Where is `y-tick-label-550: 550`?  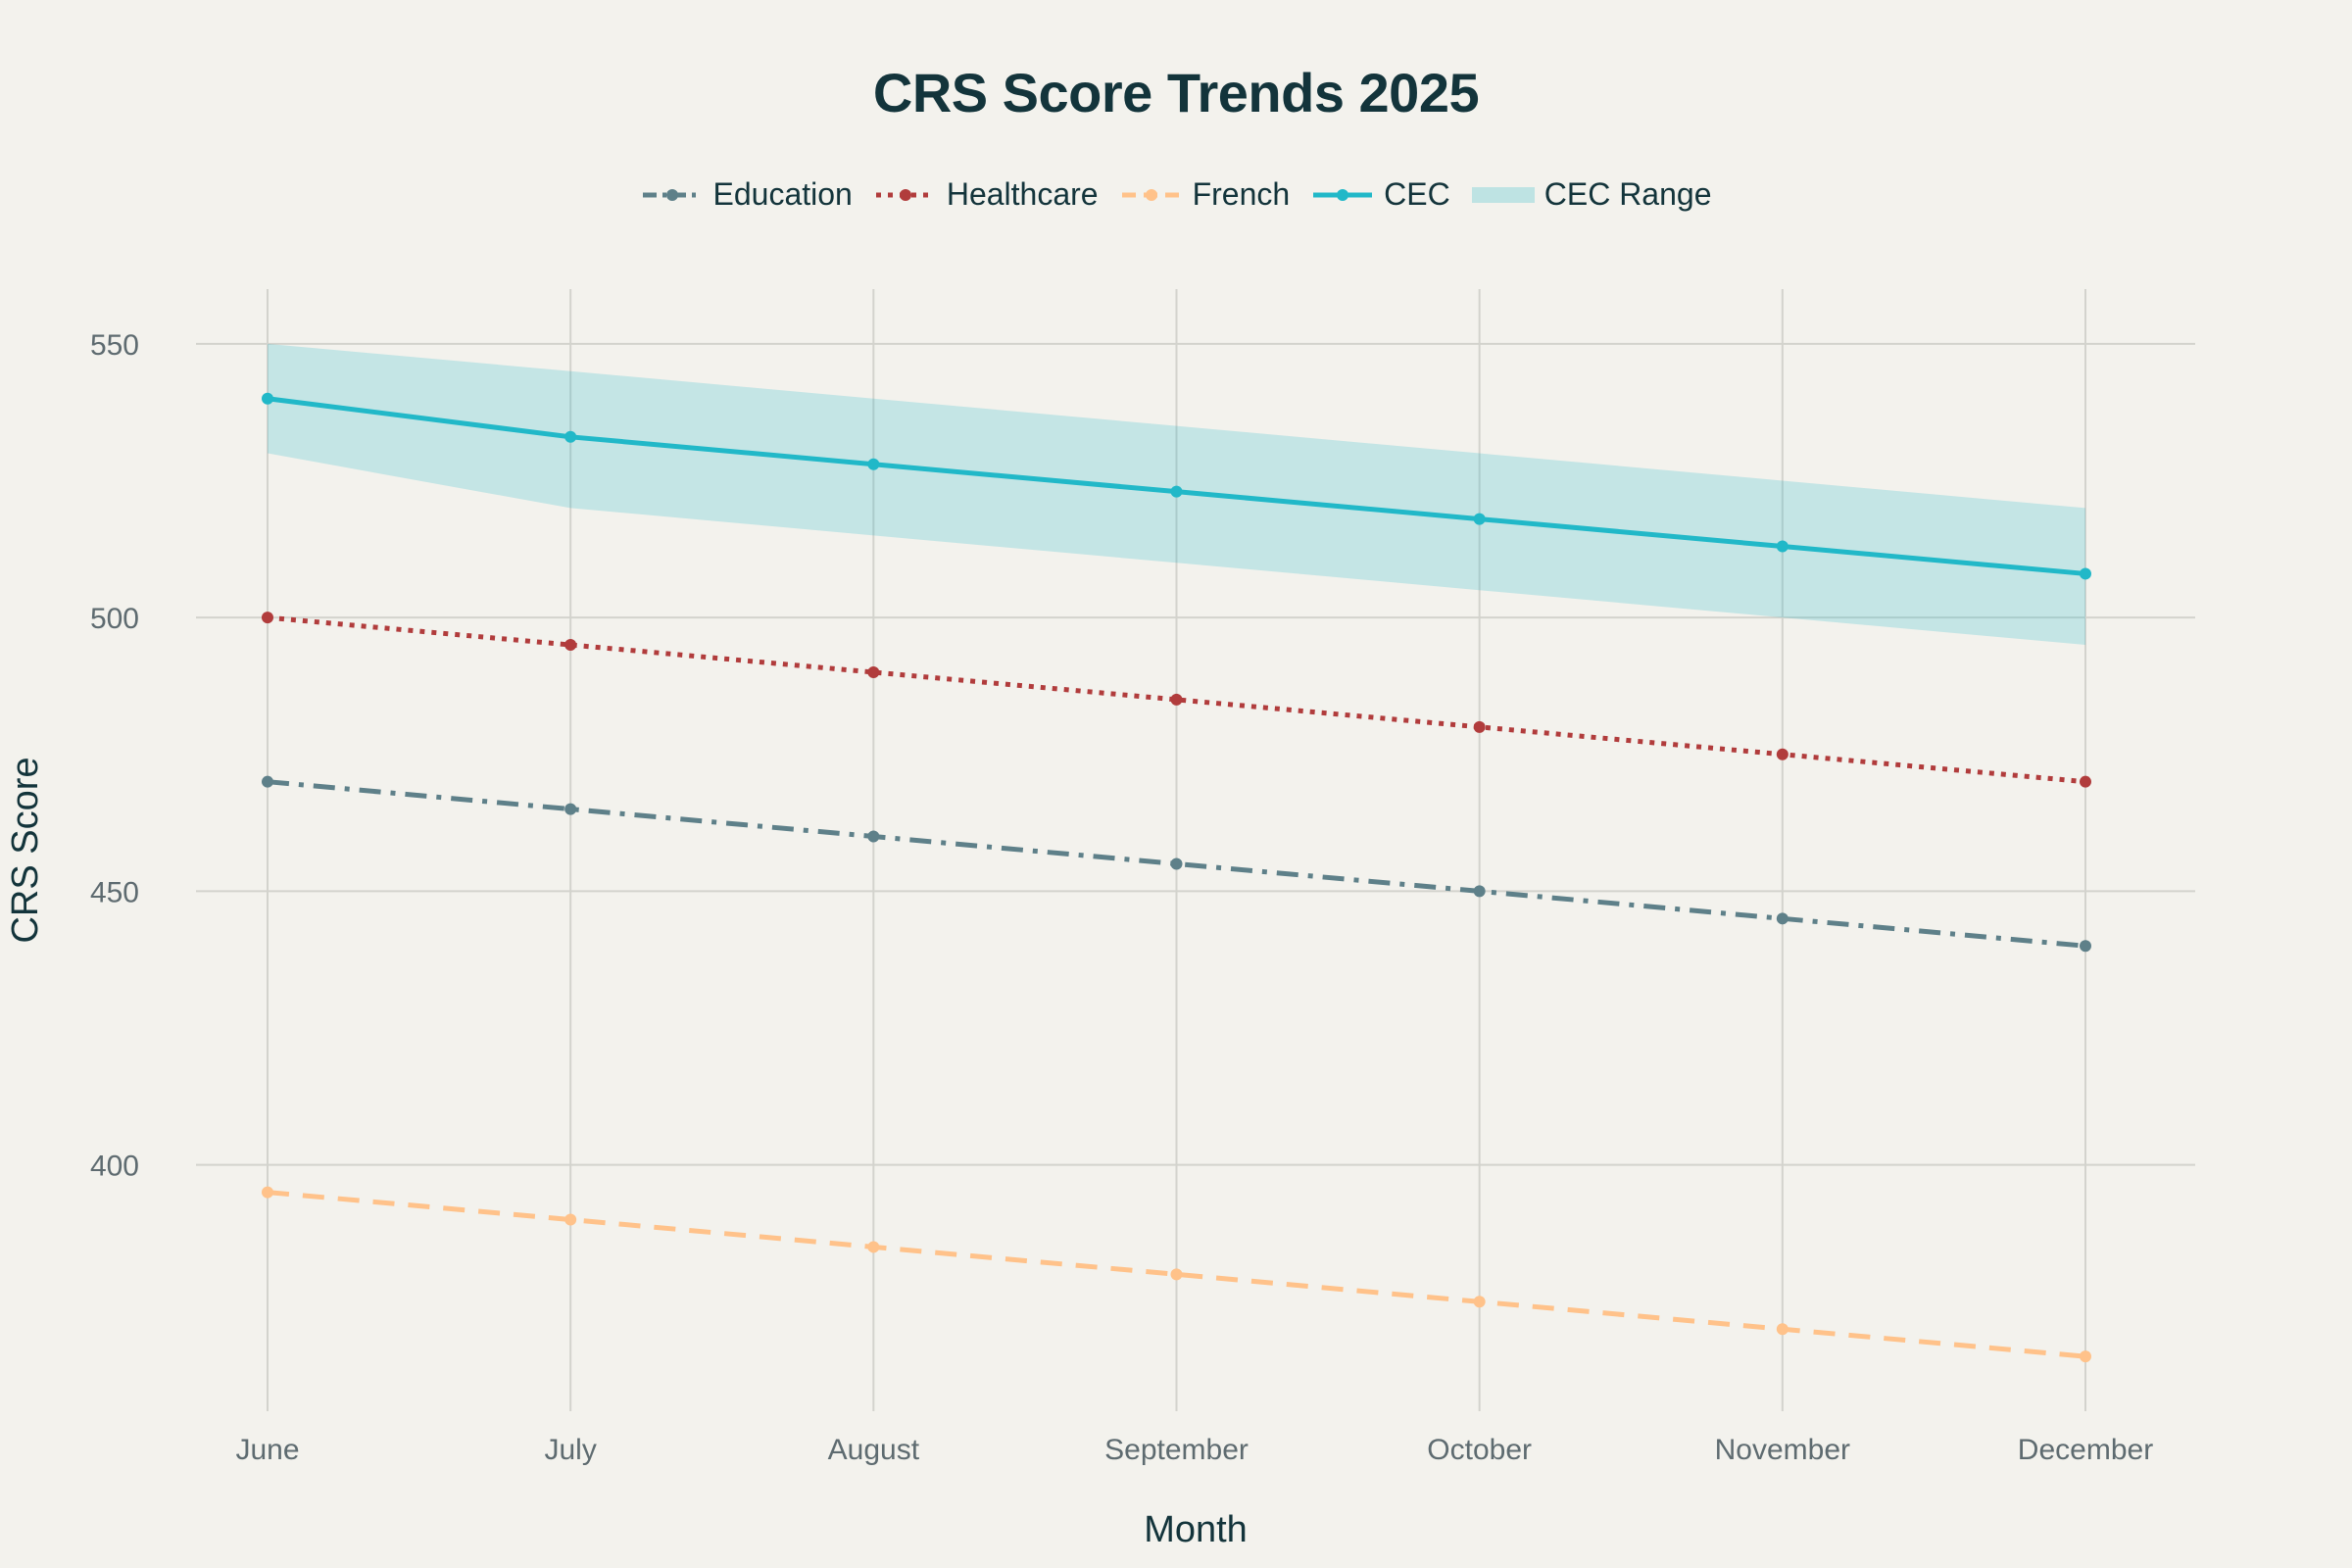 y-tick-label-550: 550 is located at coordinates (114, 345).